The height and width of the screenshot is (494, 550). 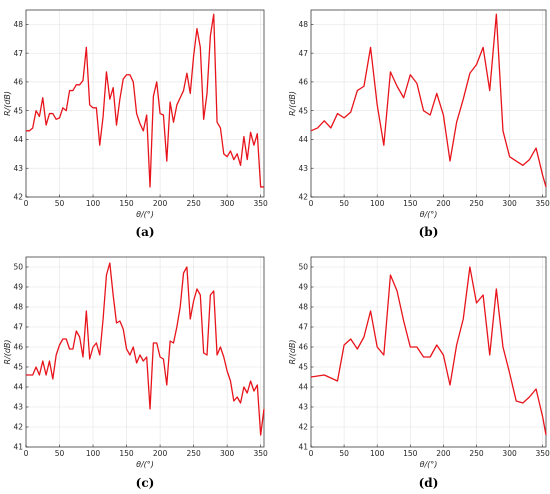 I want to click on panel-c-xtick-label: 300, so click(x=227, y=453).